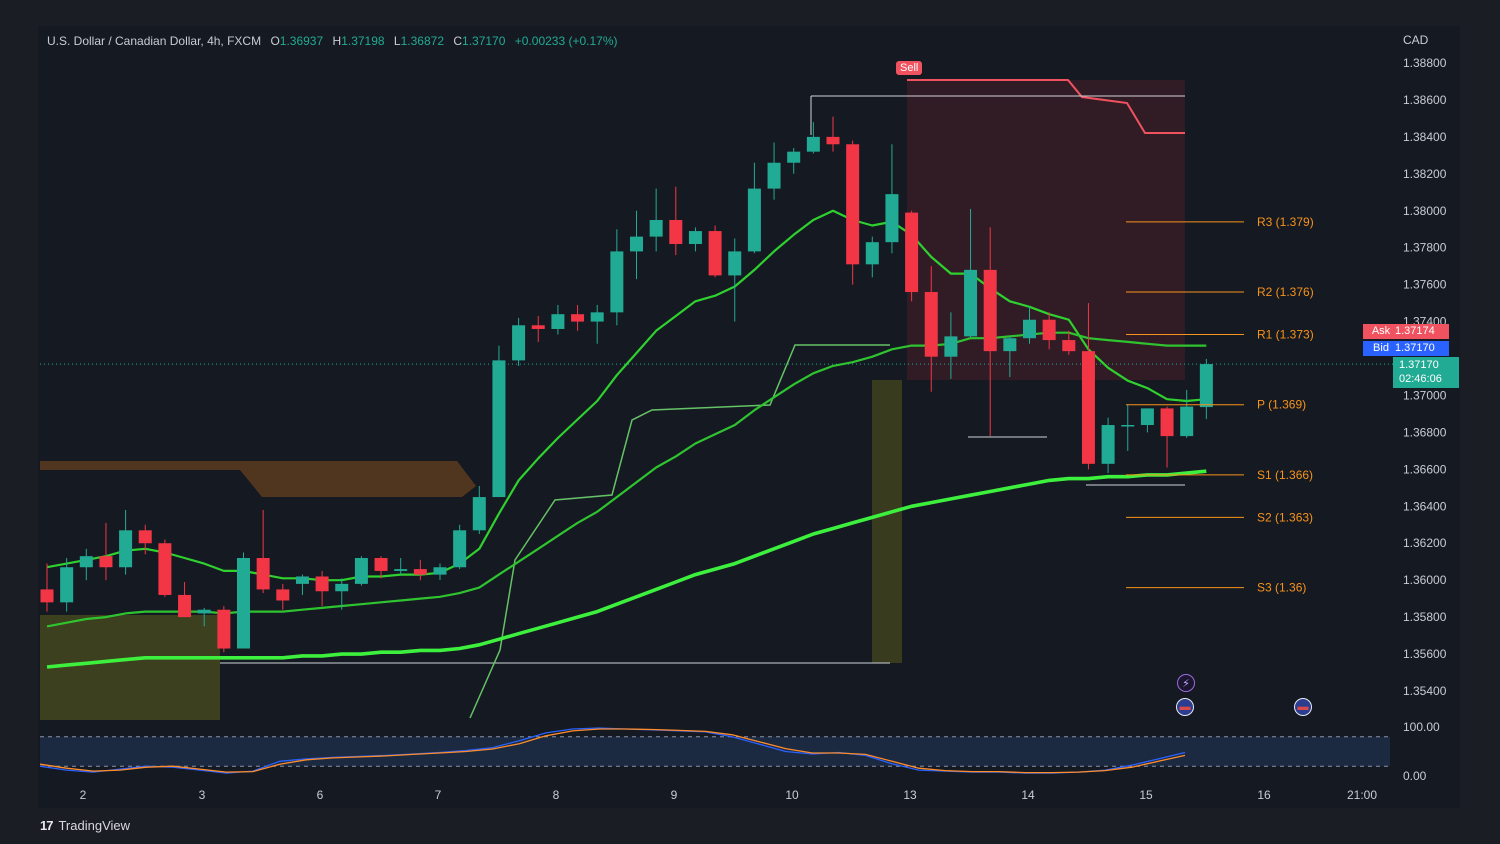 Image resolution: width=1500 pixels, height=844 pixels. What do you see at coordinates (1416, 40) in the screenshot?
I see `currency-label: CAD` at bounding box center [1416, 40].